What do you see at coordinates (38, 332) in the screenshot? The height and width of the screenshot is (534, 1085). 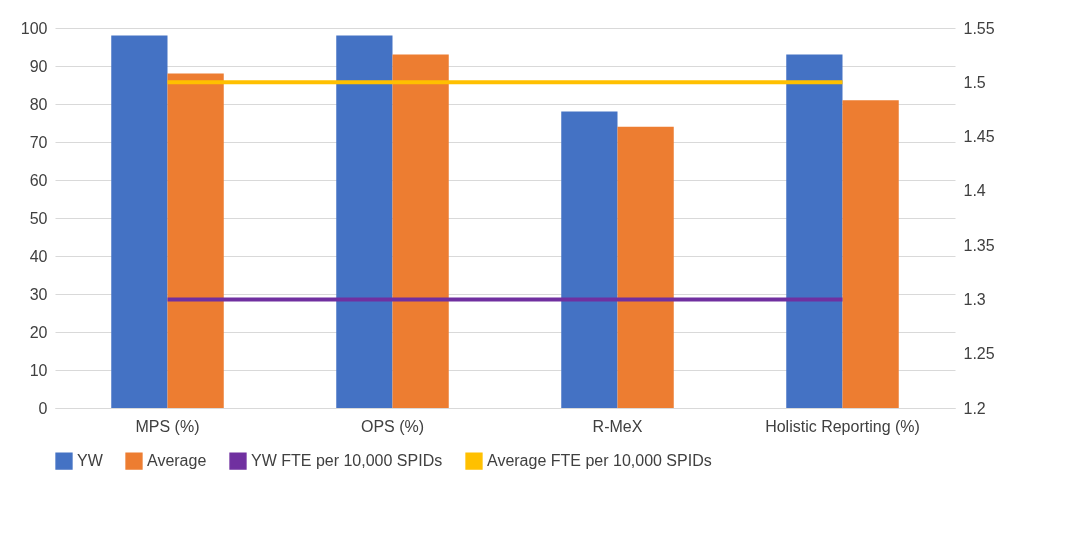 I see `y-tick-label: 20` at bounding box center [38, 332].